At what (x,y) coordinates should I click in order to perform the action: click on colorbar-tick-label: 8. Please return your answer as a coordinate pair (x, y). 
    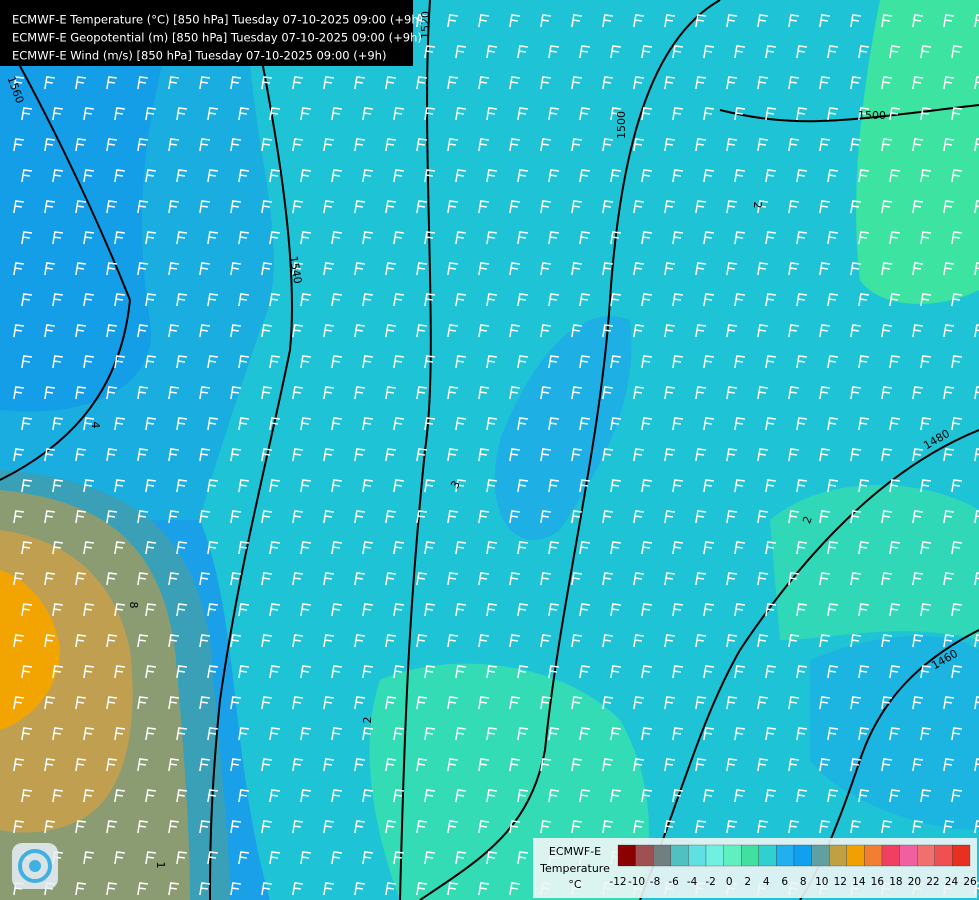
    Looking at the image, I should click on (803, 882).